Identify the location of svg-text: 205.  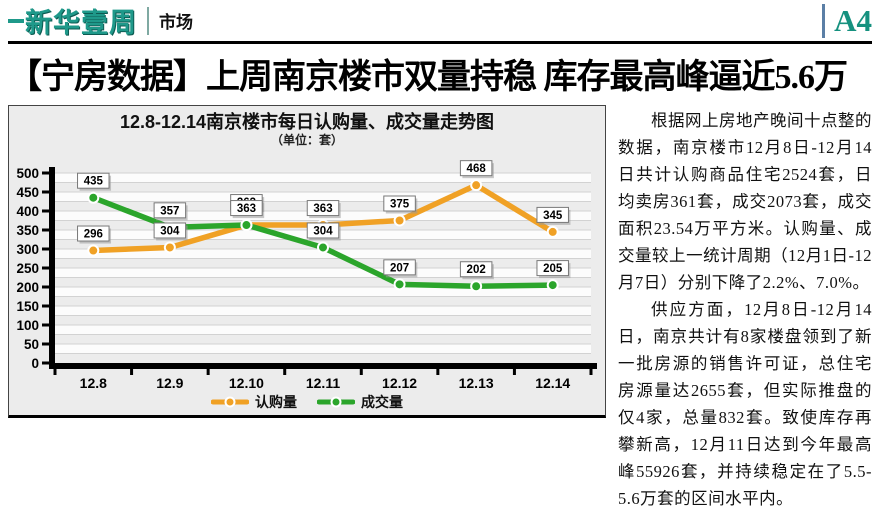
(553, 269).